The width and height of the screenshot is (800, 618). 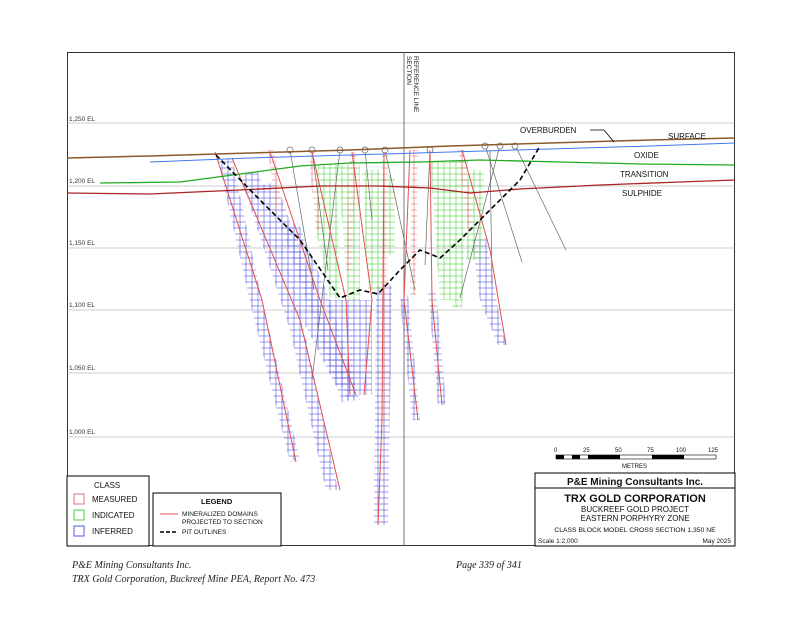 What do you see at coordinates (489, 565) in the screenshot?
I see `footer-page-number: Page 339 of 341` at bounding box center [489, 565].